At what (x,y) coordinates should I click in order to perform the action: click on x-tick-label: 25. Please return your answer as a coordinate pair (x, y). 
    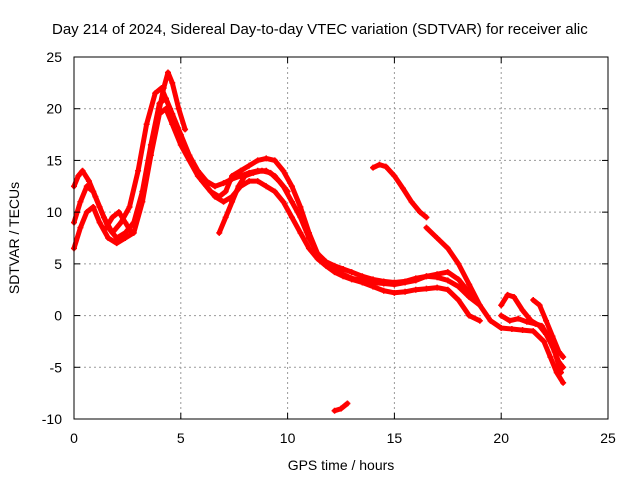
    Looking at the image, I should click on (608, 438).